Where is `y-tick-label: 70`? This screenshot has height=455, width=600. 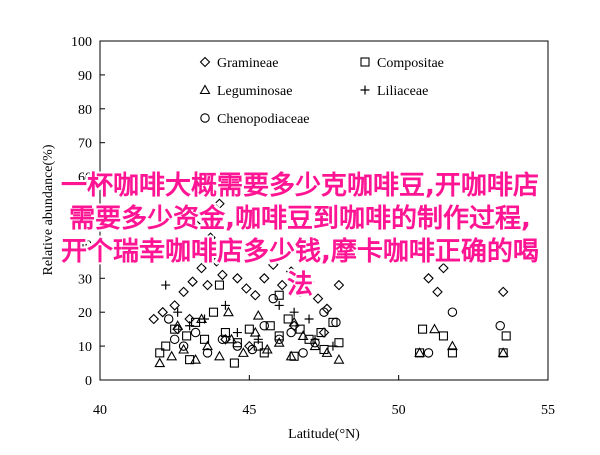
y-tick-label: 70 is located at coordinates (85, 144).